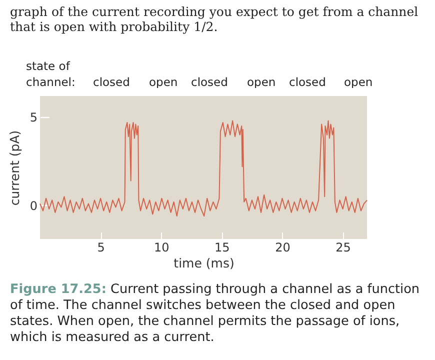  I want to click on x-tick-label: 10, so click(162, 247).